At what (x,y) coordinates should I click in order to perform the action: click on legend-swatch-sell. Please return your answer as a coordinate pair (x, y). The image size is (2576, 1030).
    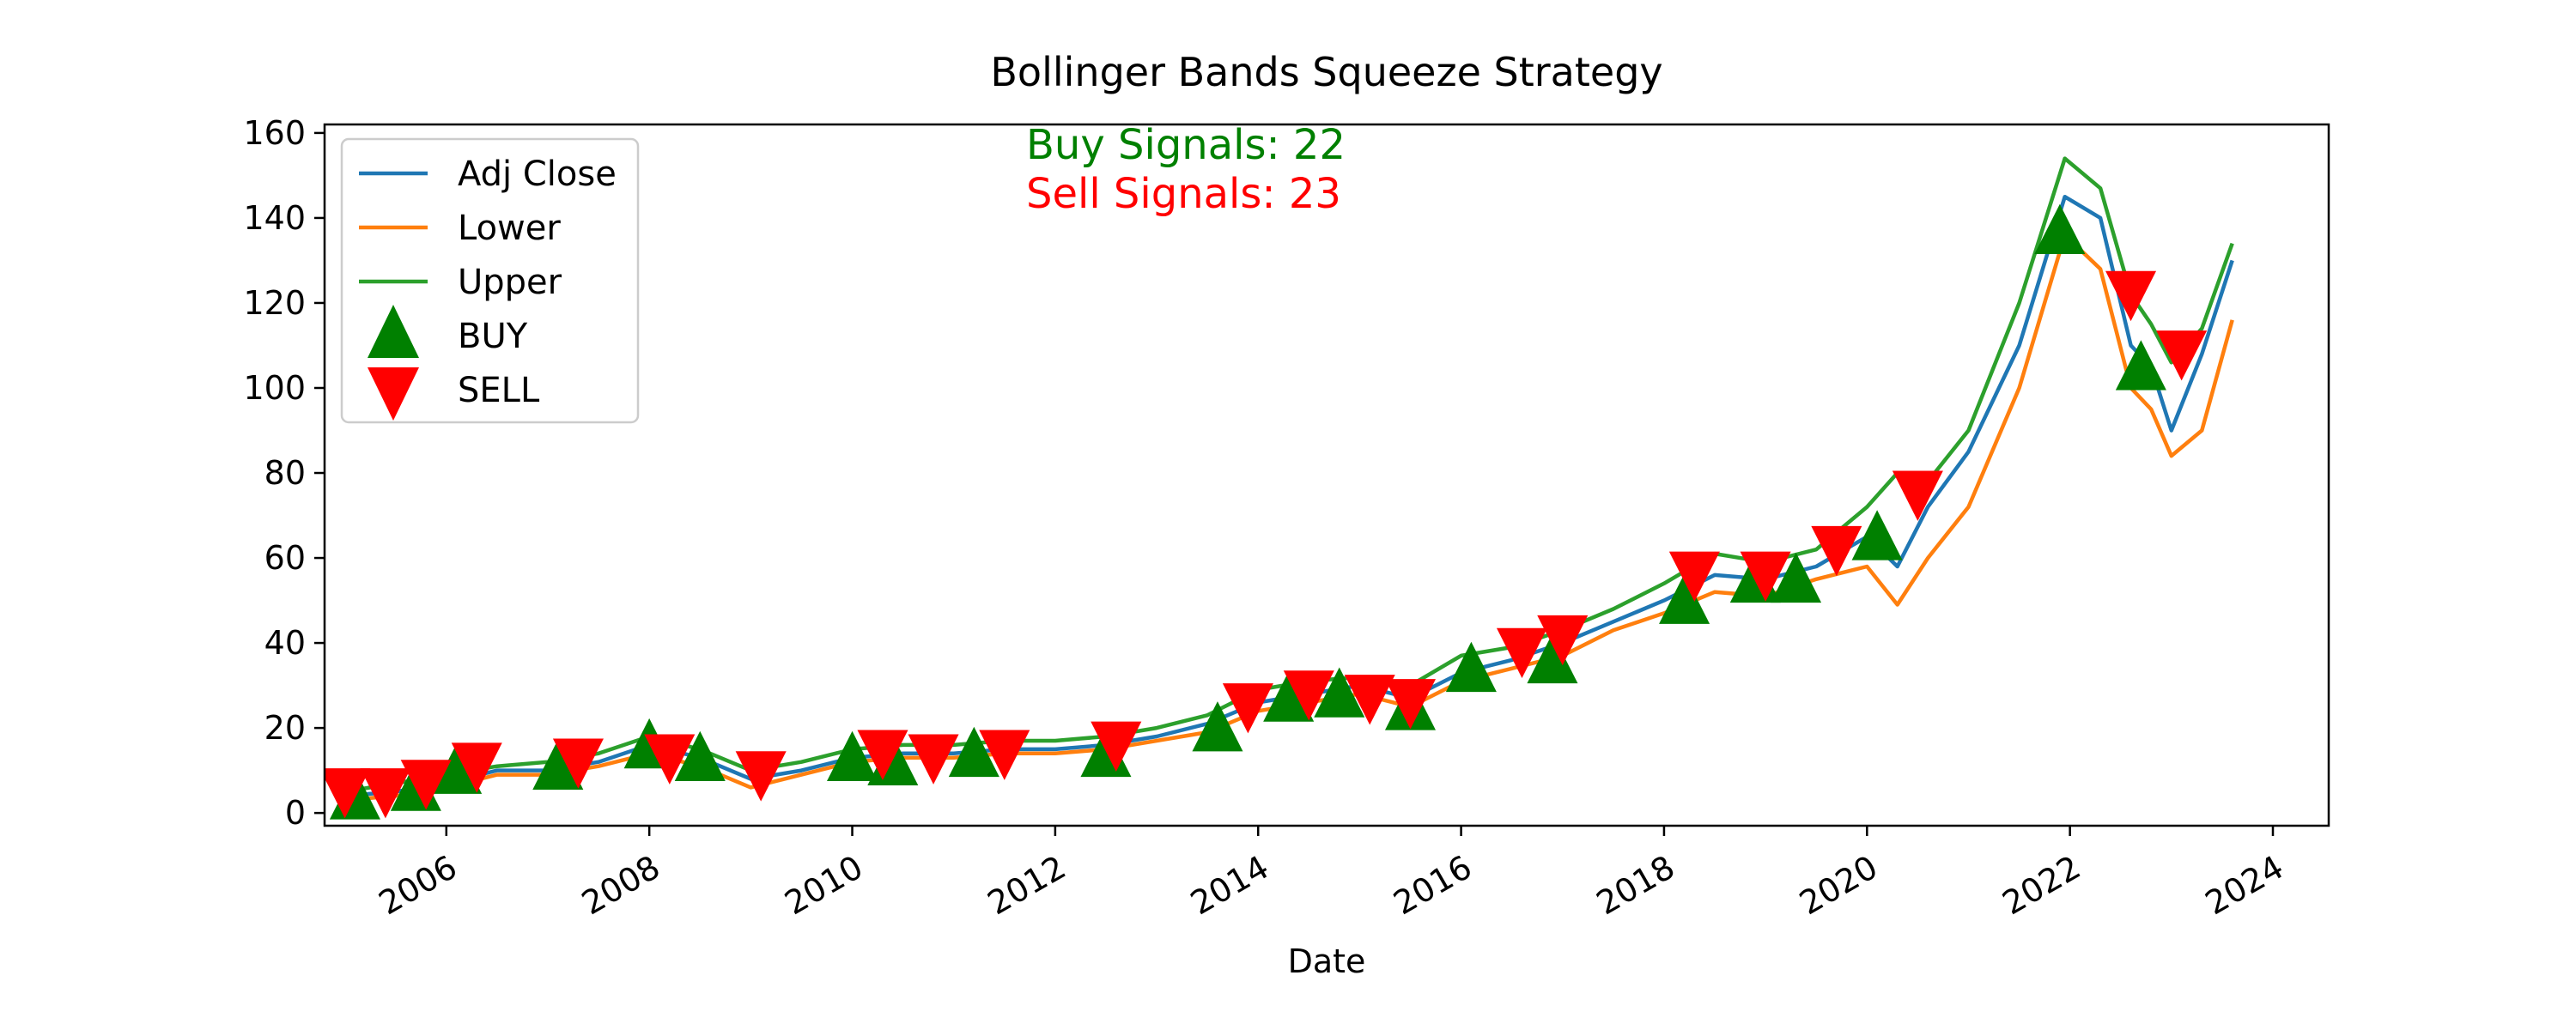
    Looking at the image, I should click on (393, 394).